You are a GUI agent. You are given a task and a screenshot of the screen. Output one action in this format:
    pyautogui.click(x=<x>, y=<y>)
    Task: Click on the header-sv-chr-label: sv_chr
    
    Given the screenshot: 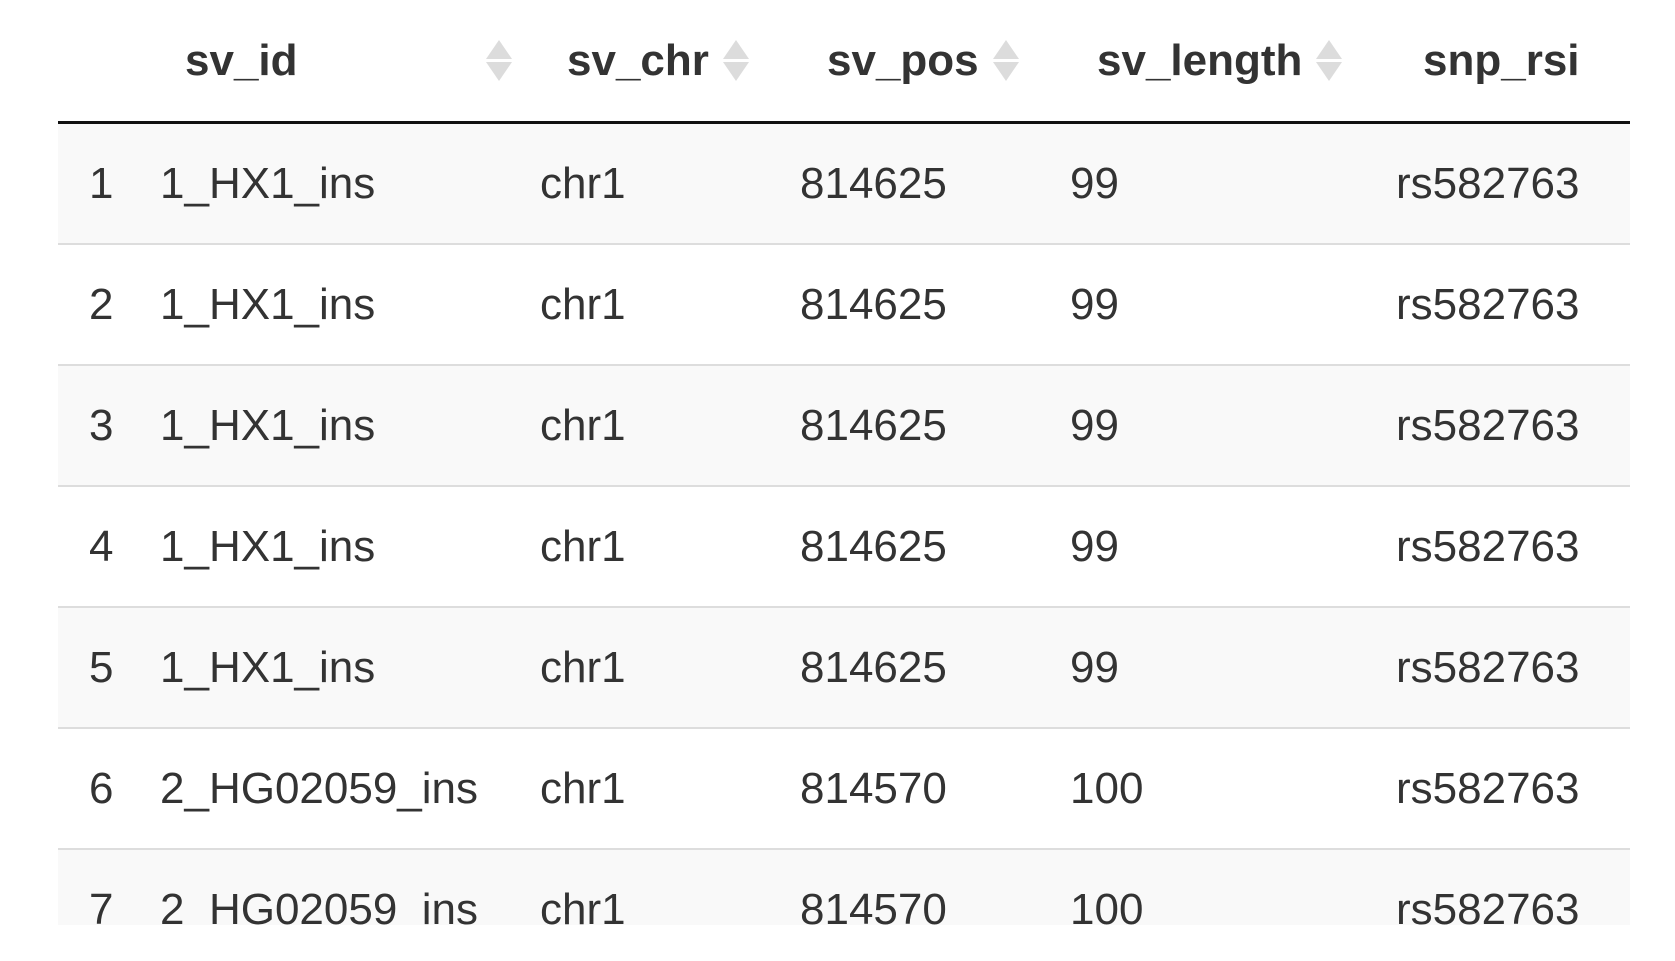 What is the action you would take?
    pyautogui.click(x=638, y=60)
    